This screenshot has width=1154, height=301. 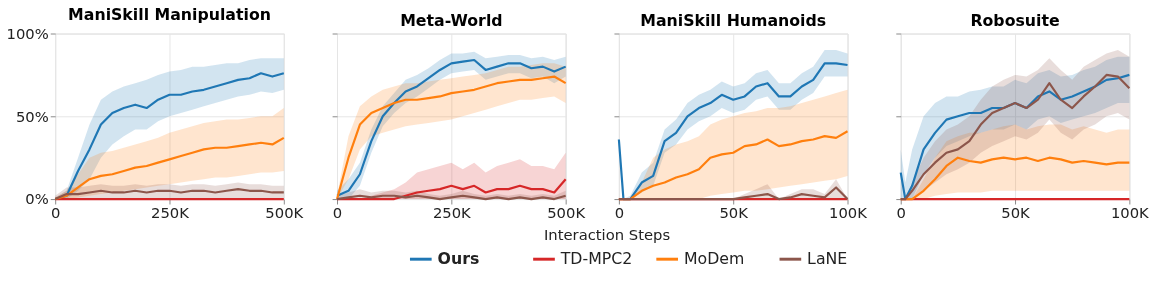 I want to click on x-axis-title: Interaction Steps, so click(x=607, y=235).